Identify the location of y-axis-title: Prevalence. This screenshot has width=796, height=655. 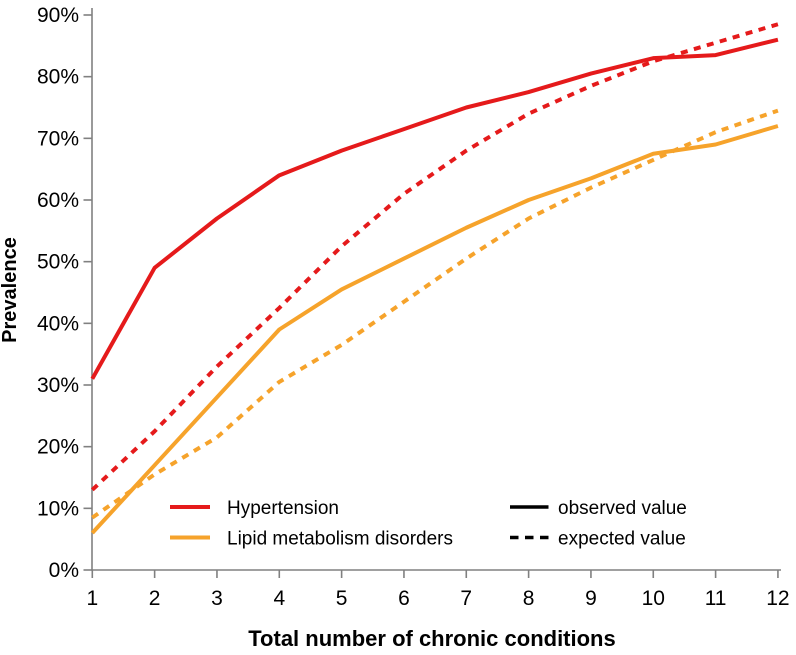
(10, 290).